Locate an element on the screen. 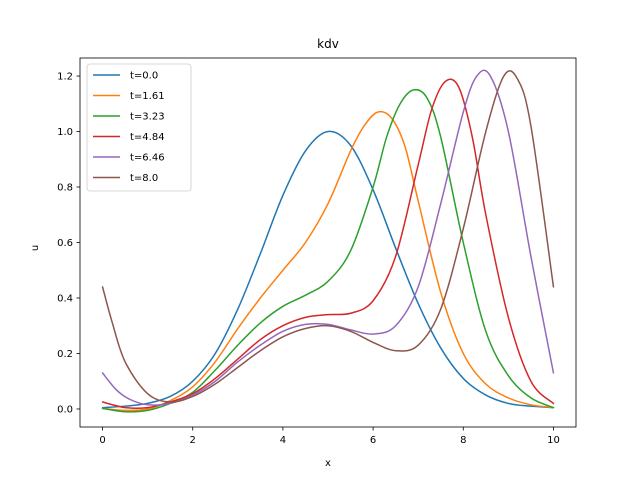 The width and height of the screenshot is (640, 480). legend-label: t=8.0 is located at coordinates (144, 178).